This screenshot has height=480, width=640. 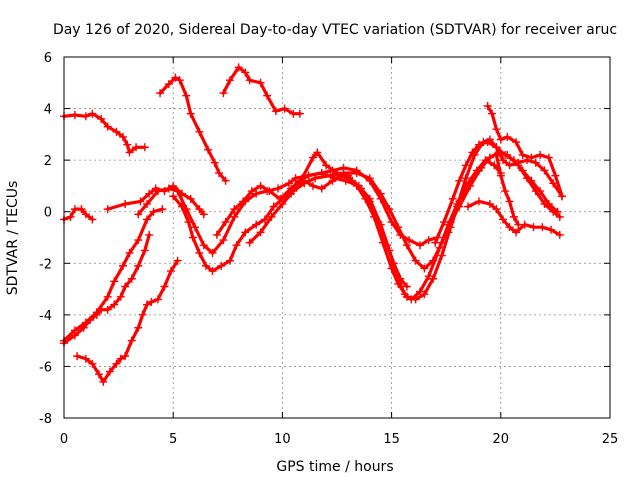 I want to click on series-s17, so click(x=507, y=189).